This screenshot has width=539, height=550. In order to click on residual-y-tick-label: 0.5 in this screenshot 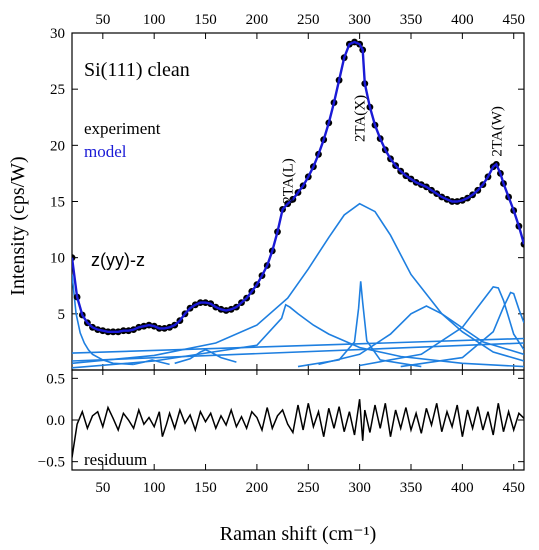, I will do `click(55, 379)`.